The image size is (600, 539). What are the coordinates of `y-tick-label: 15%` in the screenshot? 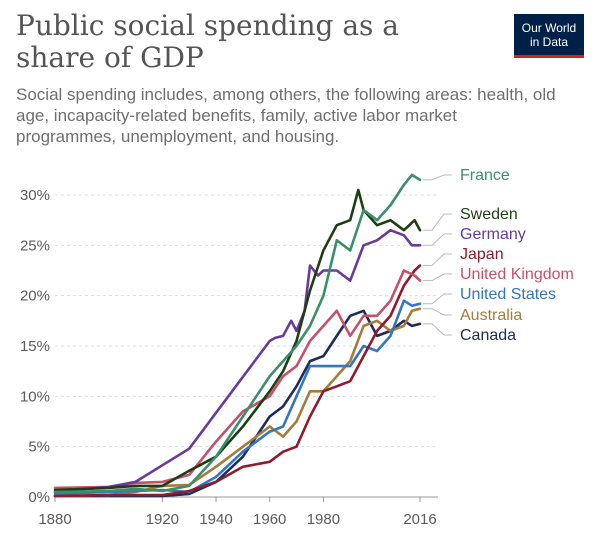 It's located at (35, 346).